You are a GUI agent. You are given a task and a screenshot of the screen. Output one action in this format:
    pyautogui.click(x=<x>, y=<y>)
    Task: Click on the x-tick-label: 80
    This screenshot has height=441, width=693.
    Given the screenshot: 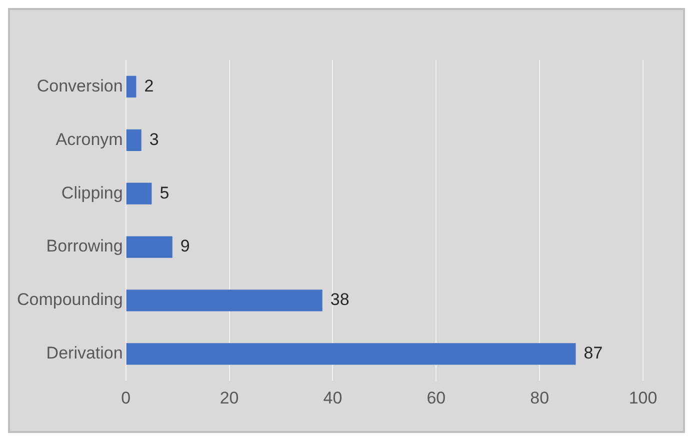 What is the action you would take?
    pyautogui.click(x=540, y=398)
    